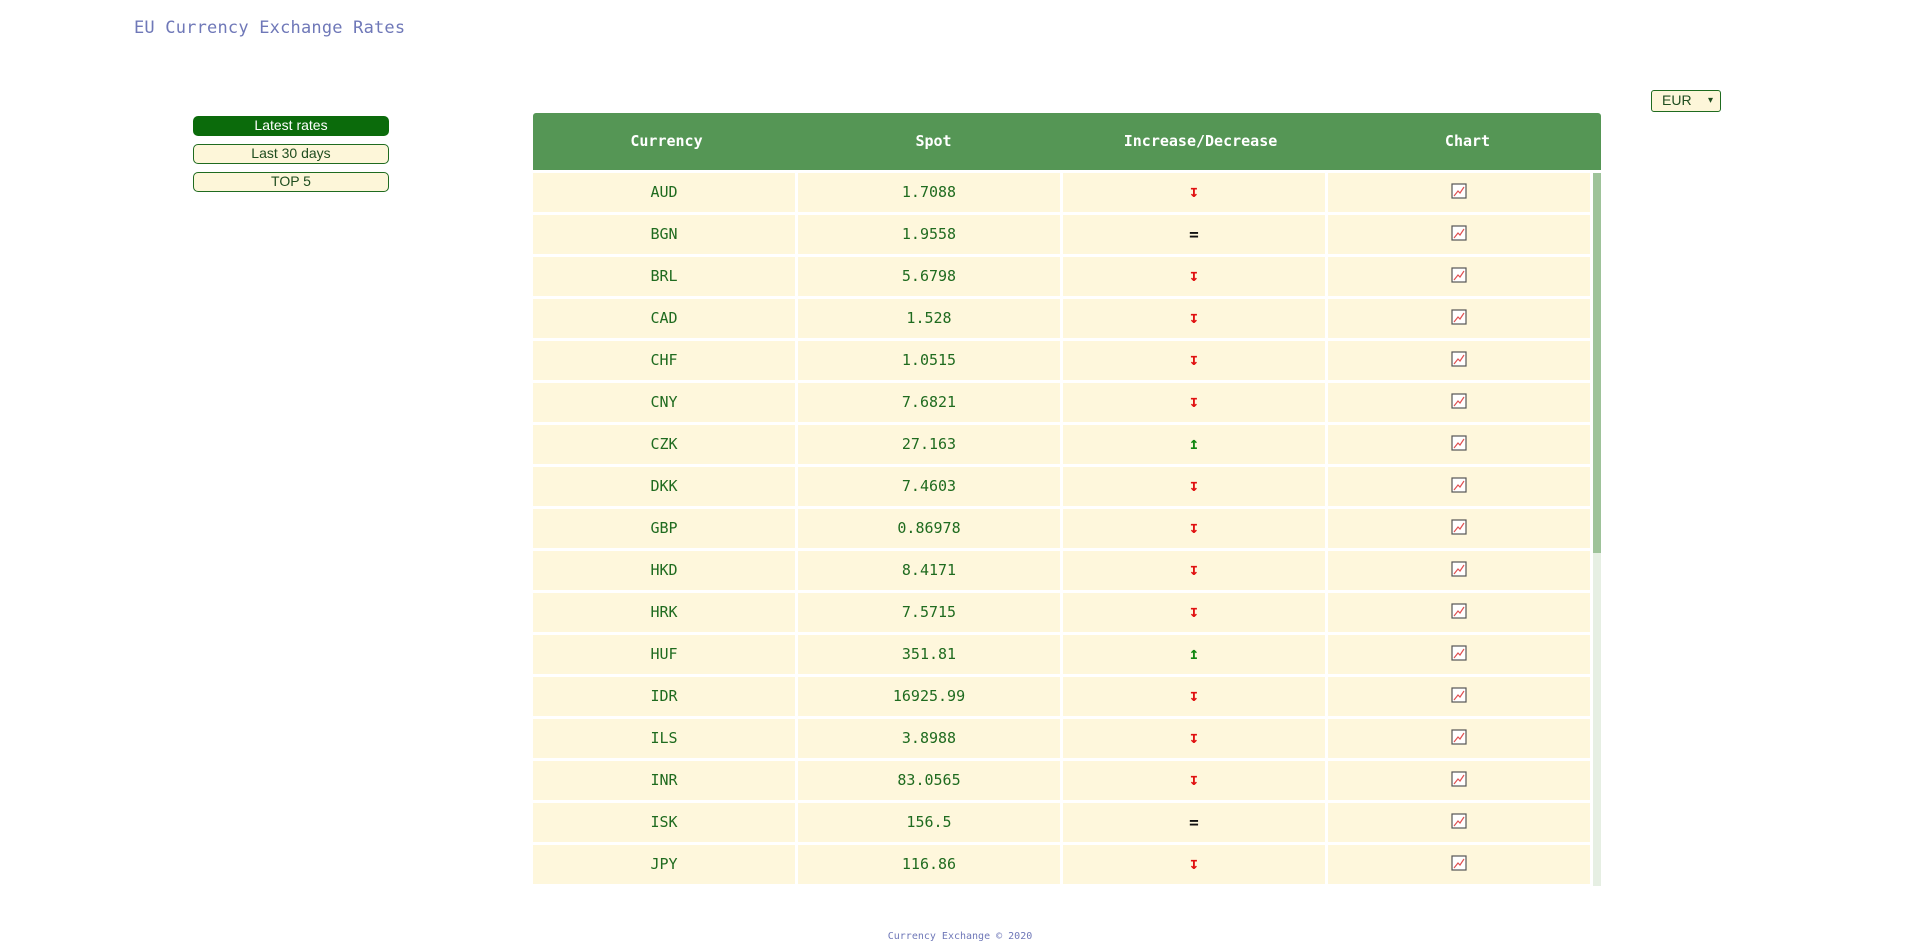 The image size is (1920, 947). Describe the element at coordinates (664, 822) in the screenshot. I see `cell-currency: ISK` at that location.